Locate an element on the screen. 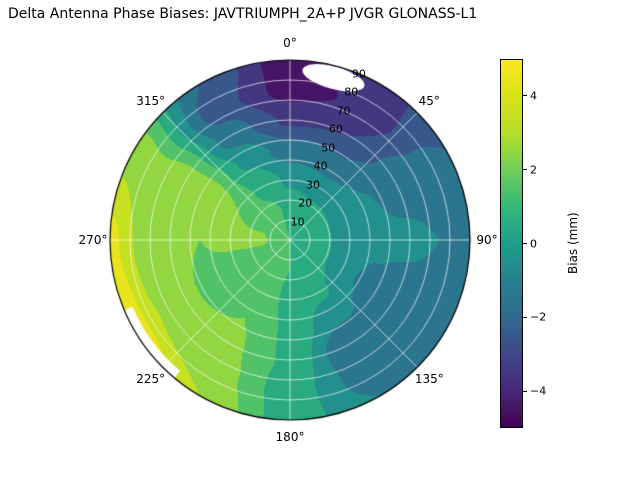 Image resolution: width=640 pixels, height=480 pixels. colorbar is located at coordinates (511, 243).